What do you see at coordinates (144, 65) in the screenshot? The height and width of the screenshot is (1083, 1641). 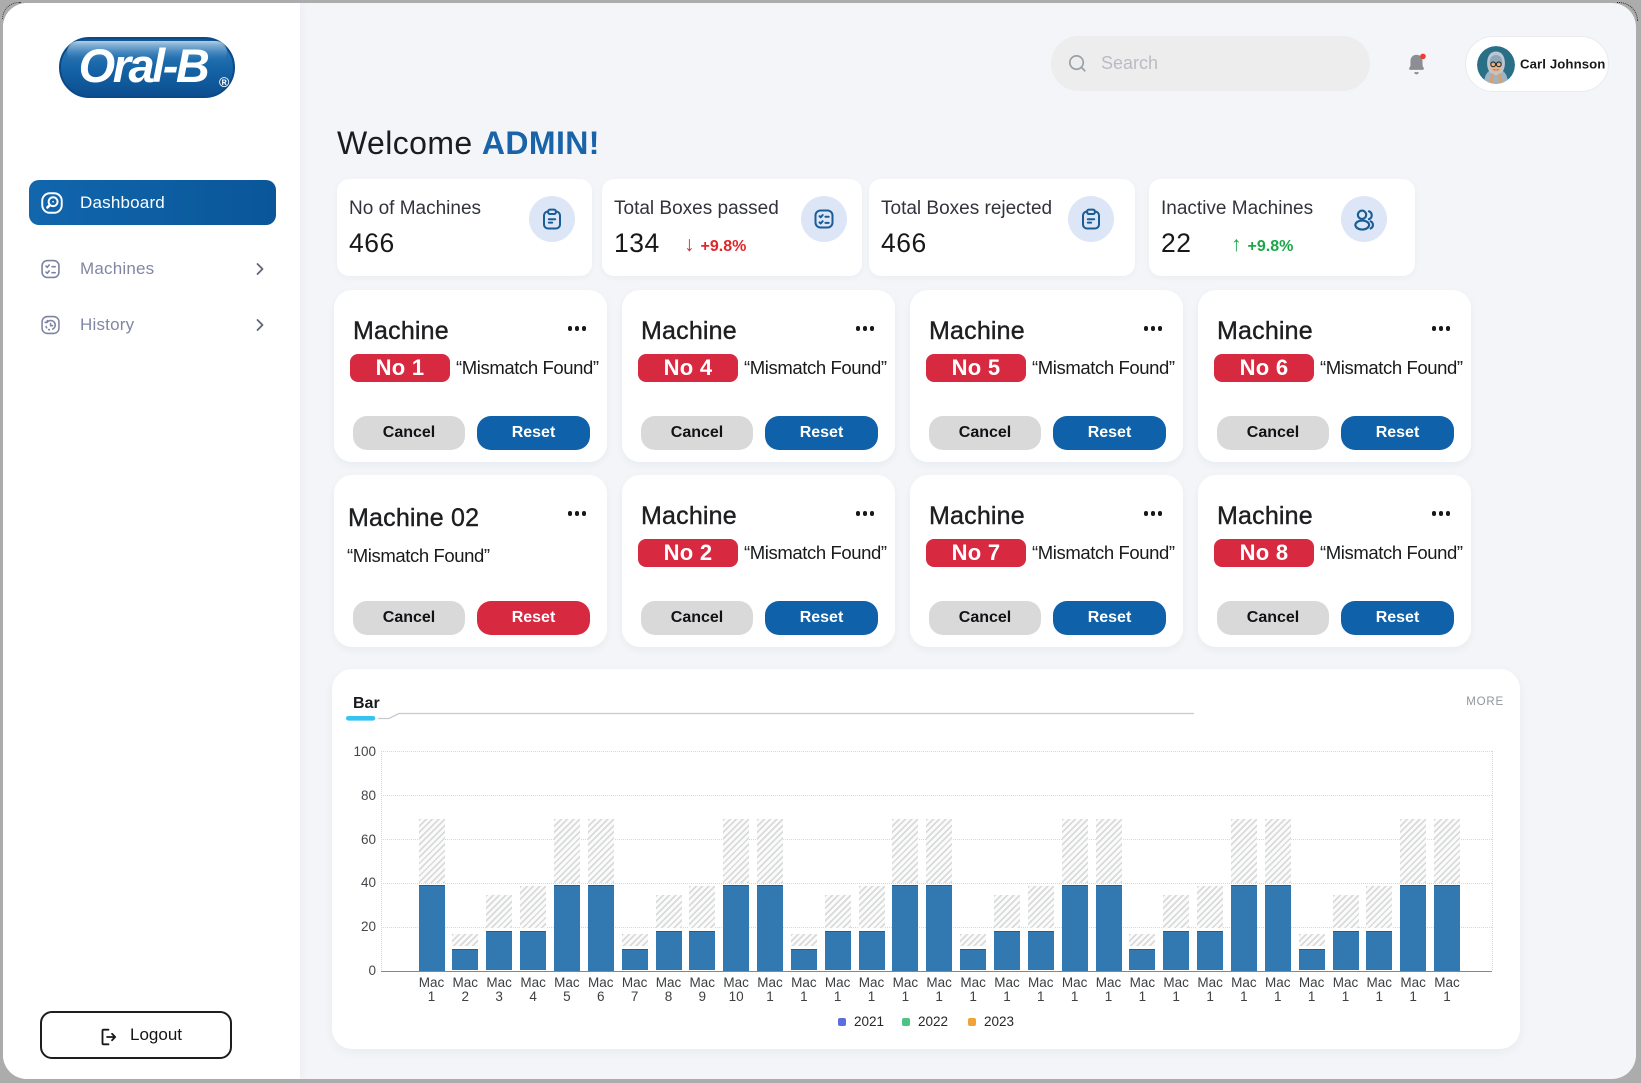 I see `svg-text: Oral-B` at bounding box center [144, 65].